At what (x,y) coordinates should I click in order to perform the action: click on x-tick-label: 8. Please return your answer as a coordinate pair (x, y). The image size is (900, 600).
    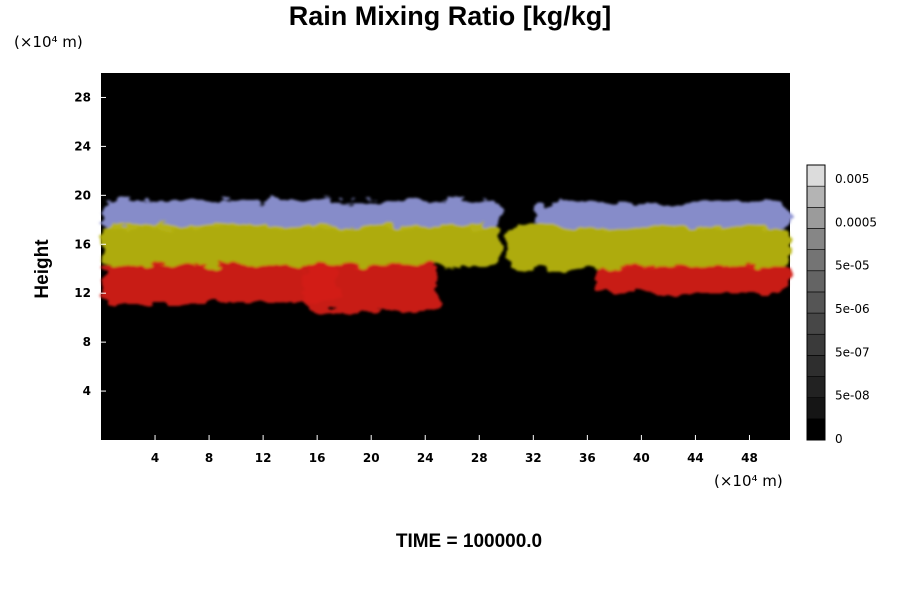
    Looking at the image, I should click on (209, 458).